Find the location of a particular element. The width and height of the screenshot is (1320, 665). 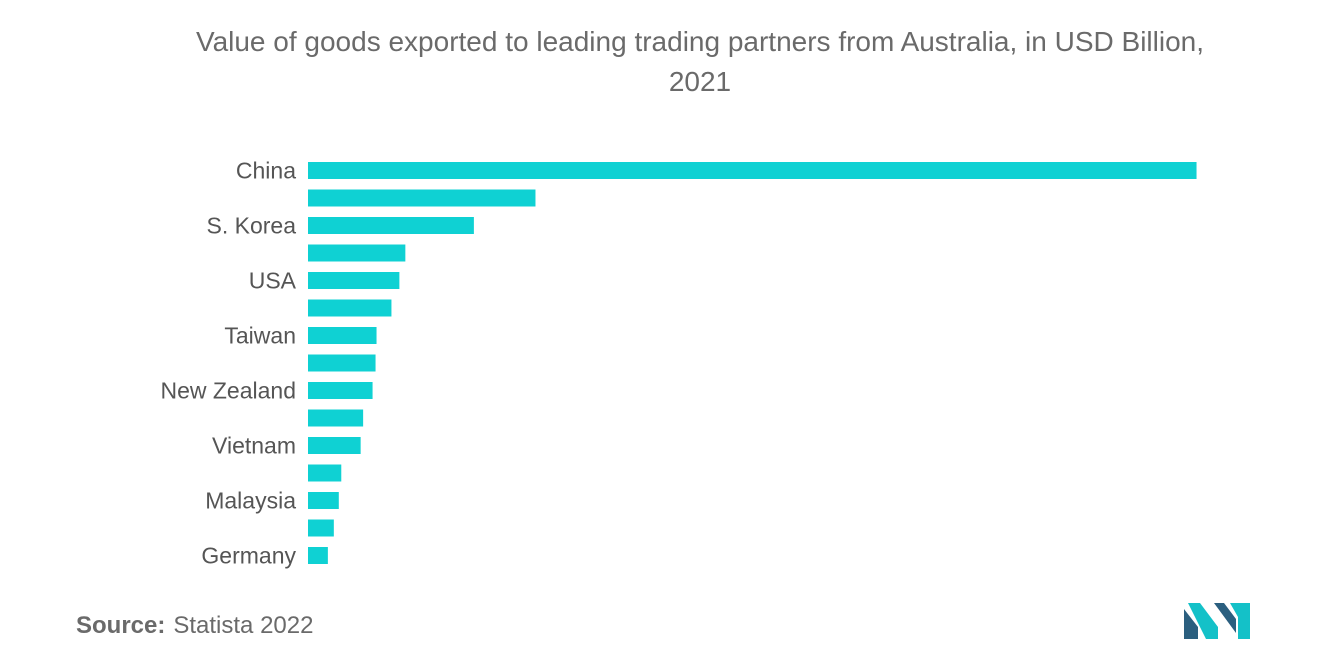

category-label-12: Malaysia is located at coordinates (250, 501).